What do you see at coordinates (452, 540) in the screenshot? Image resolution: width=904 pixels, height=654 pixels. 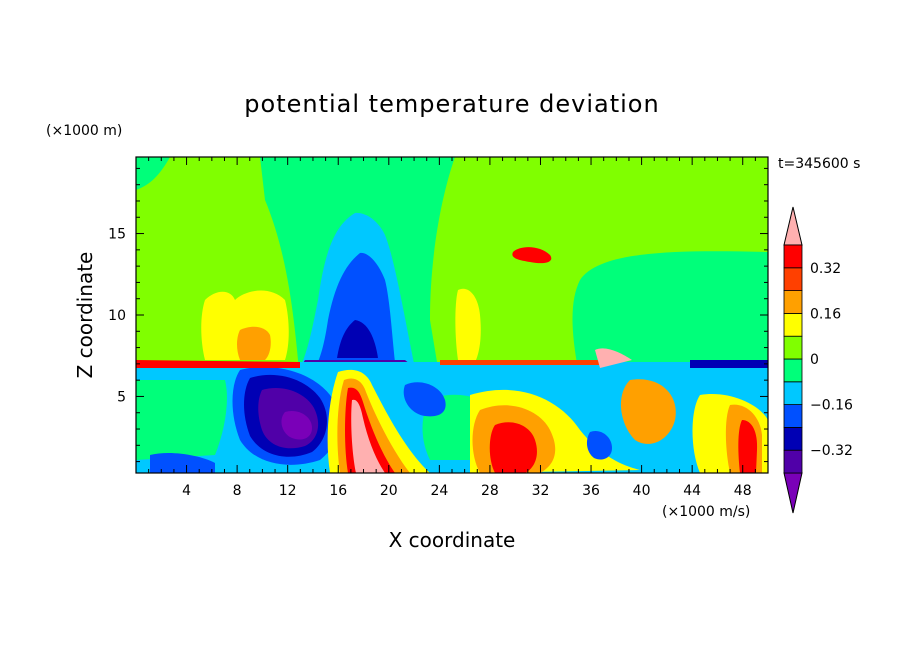 I see `x-axis-label: X coordinate` at bounding box center [452, 540].